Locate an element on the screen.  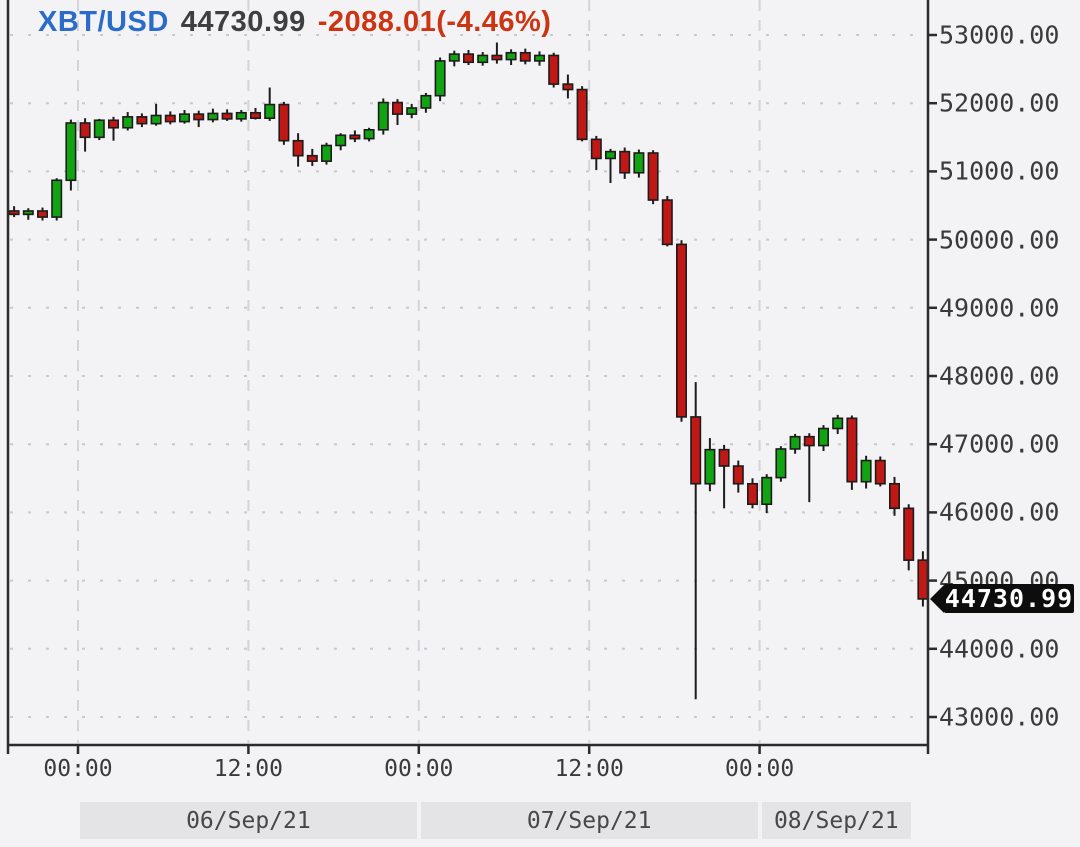
date-band: 08/Sep/21 is located at coordinates (836, 820).